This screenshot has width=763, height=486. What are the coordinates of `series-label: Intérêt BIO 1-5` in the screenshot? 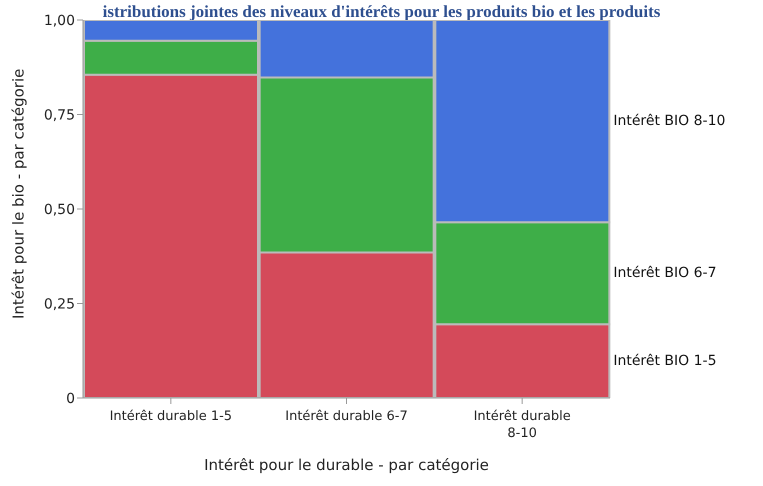 It's located at (665, 360).